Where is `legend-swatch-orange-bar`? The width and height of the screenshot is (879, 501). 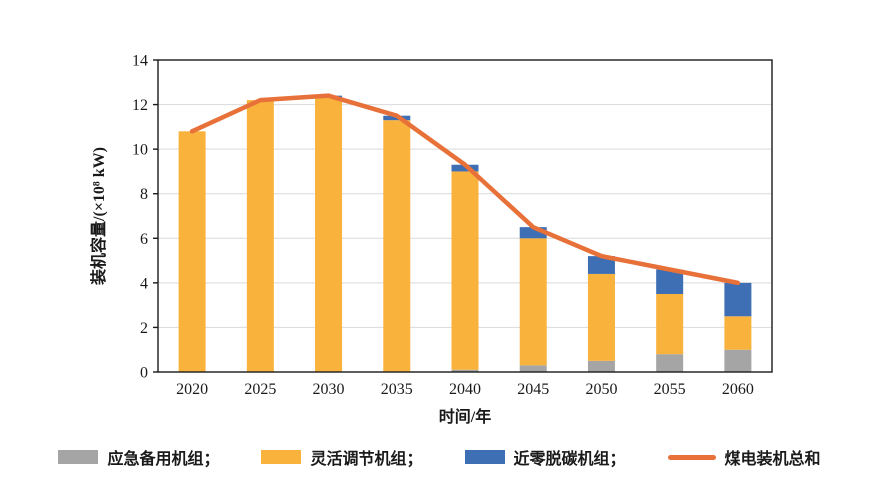
legend-swatch-orange-bar is located at coordinates (281, 457).